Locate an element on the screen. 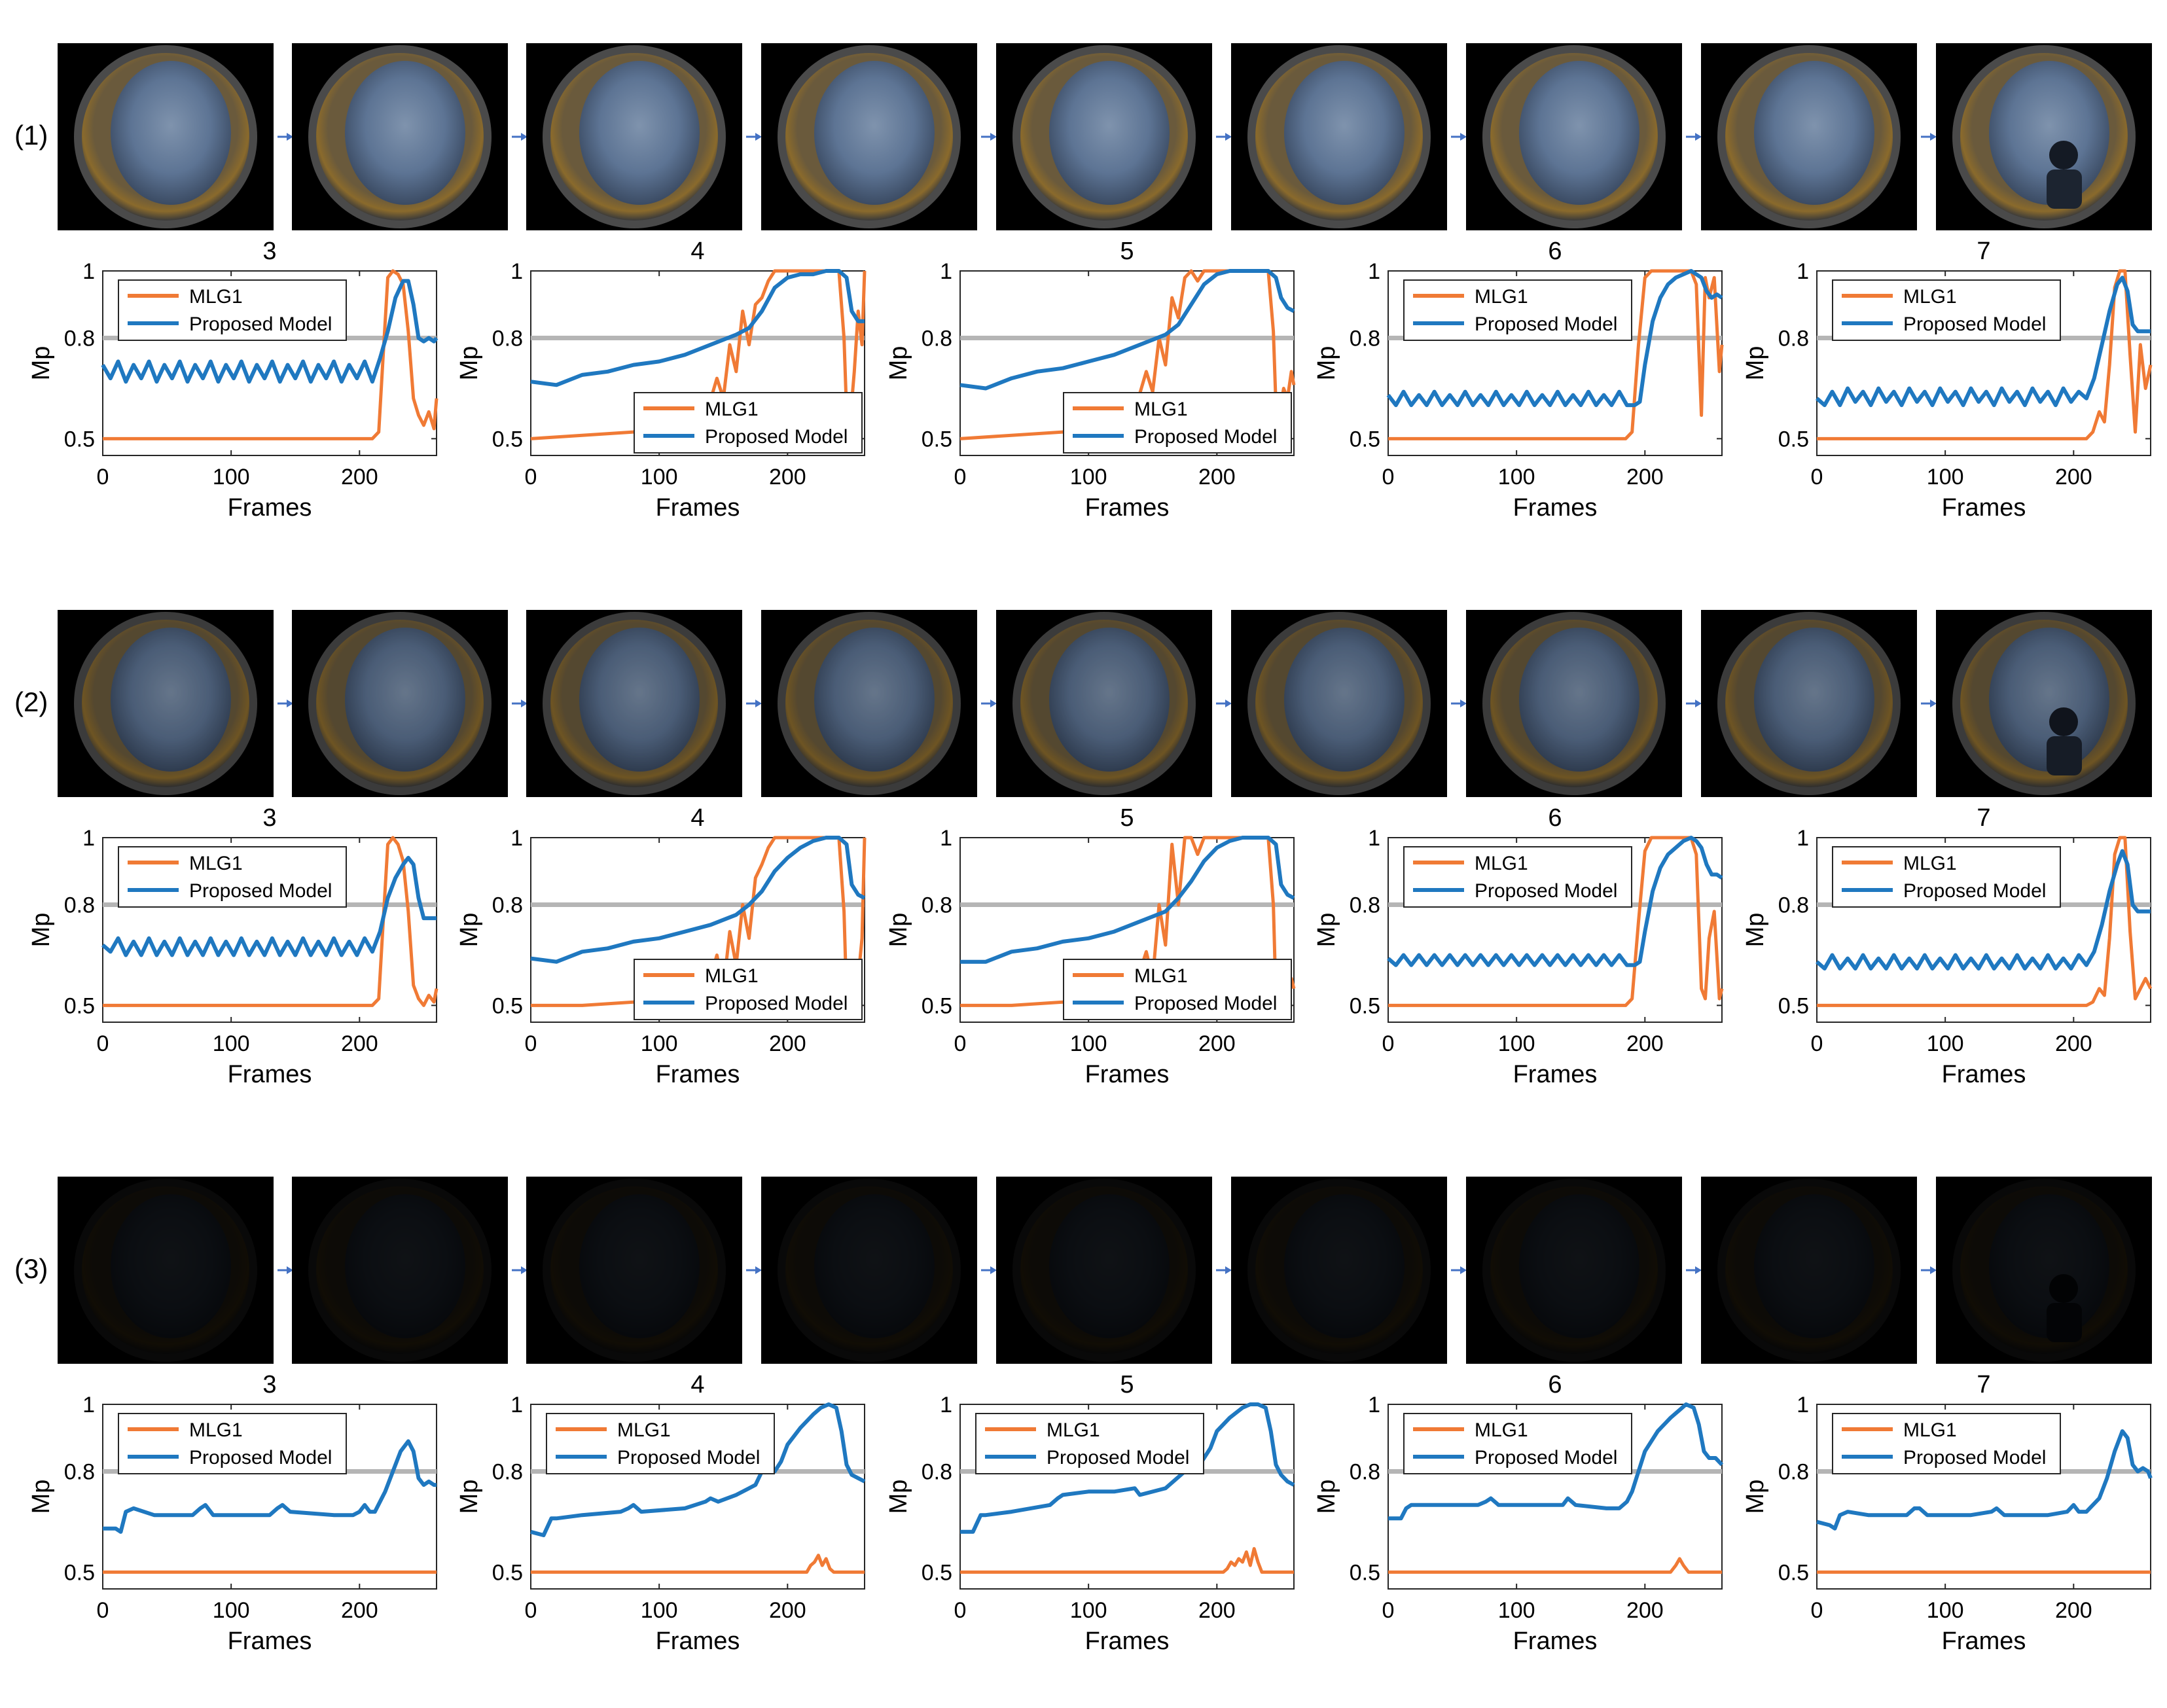  chart-title: 6 is located at coordinates (1555, 818).